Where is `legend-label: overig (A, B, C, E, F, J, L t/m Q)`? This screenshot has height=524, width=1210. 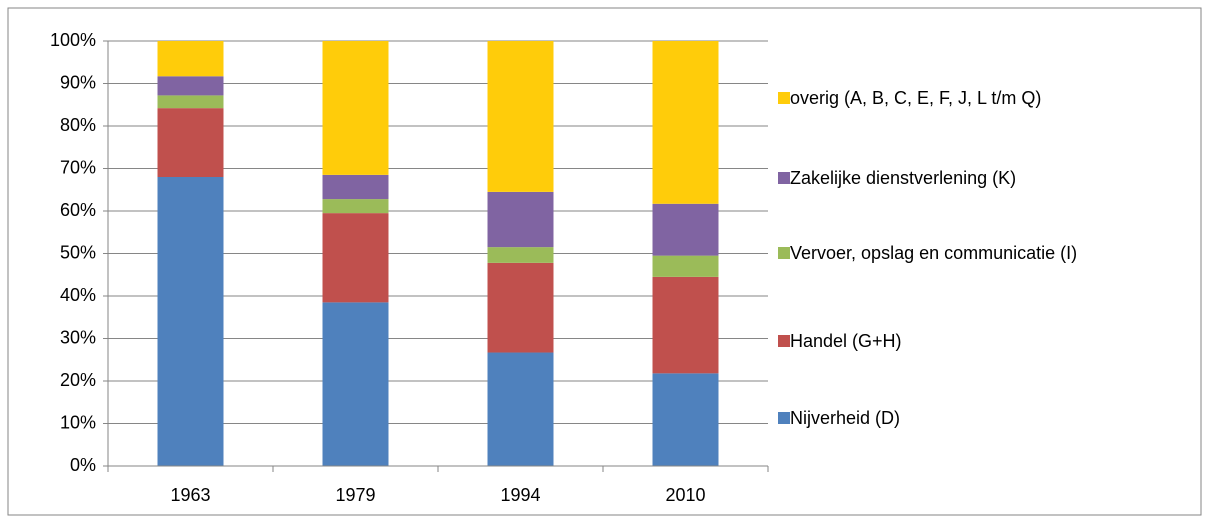
legend-label: overig (A, B, C, E, F, J, L t/m Q) is located at coordinates (916, 98).